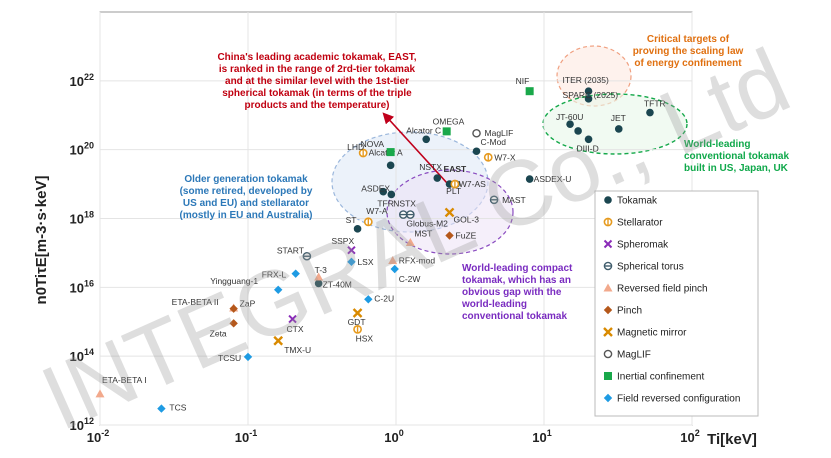 Image resolution: width=831 pixels, height=458 pixels. What do you see at coordinates (177, 408) in the screenshot?
I see `point-label-tcs: TCS` at bounding box center [177, 408].